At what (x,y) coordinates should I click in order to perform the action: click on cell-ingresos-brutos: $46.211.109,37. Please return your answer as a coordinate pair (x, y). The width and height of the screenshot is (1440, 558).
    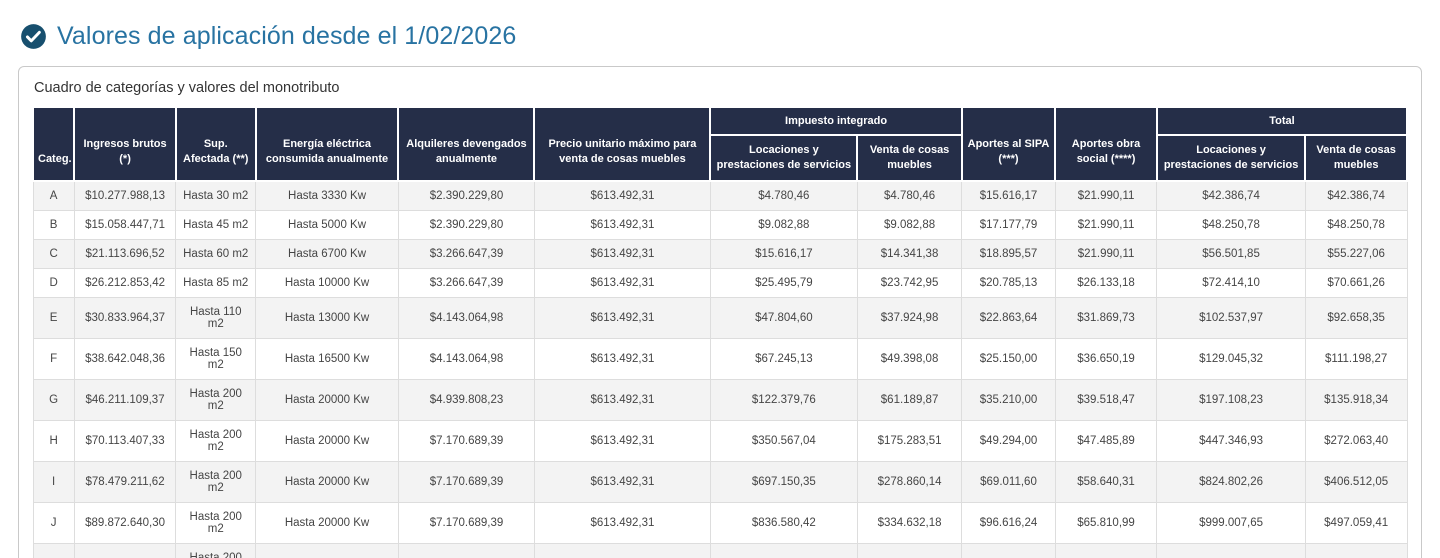
    Looking at the image, I should click on (125, 400).